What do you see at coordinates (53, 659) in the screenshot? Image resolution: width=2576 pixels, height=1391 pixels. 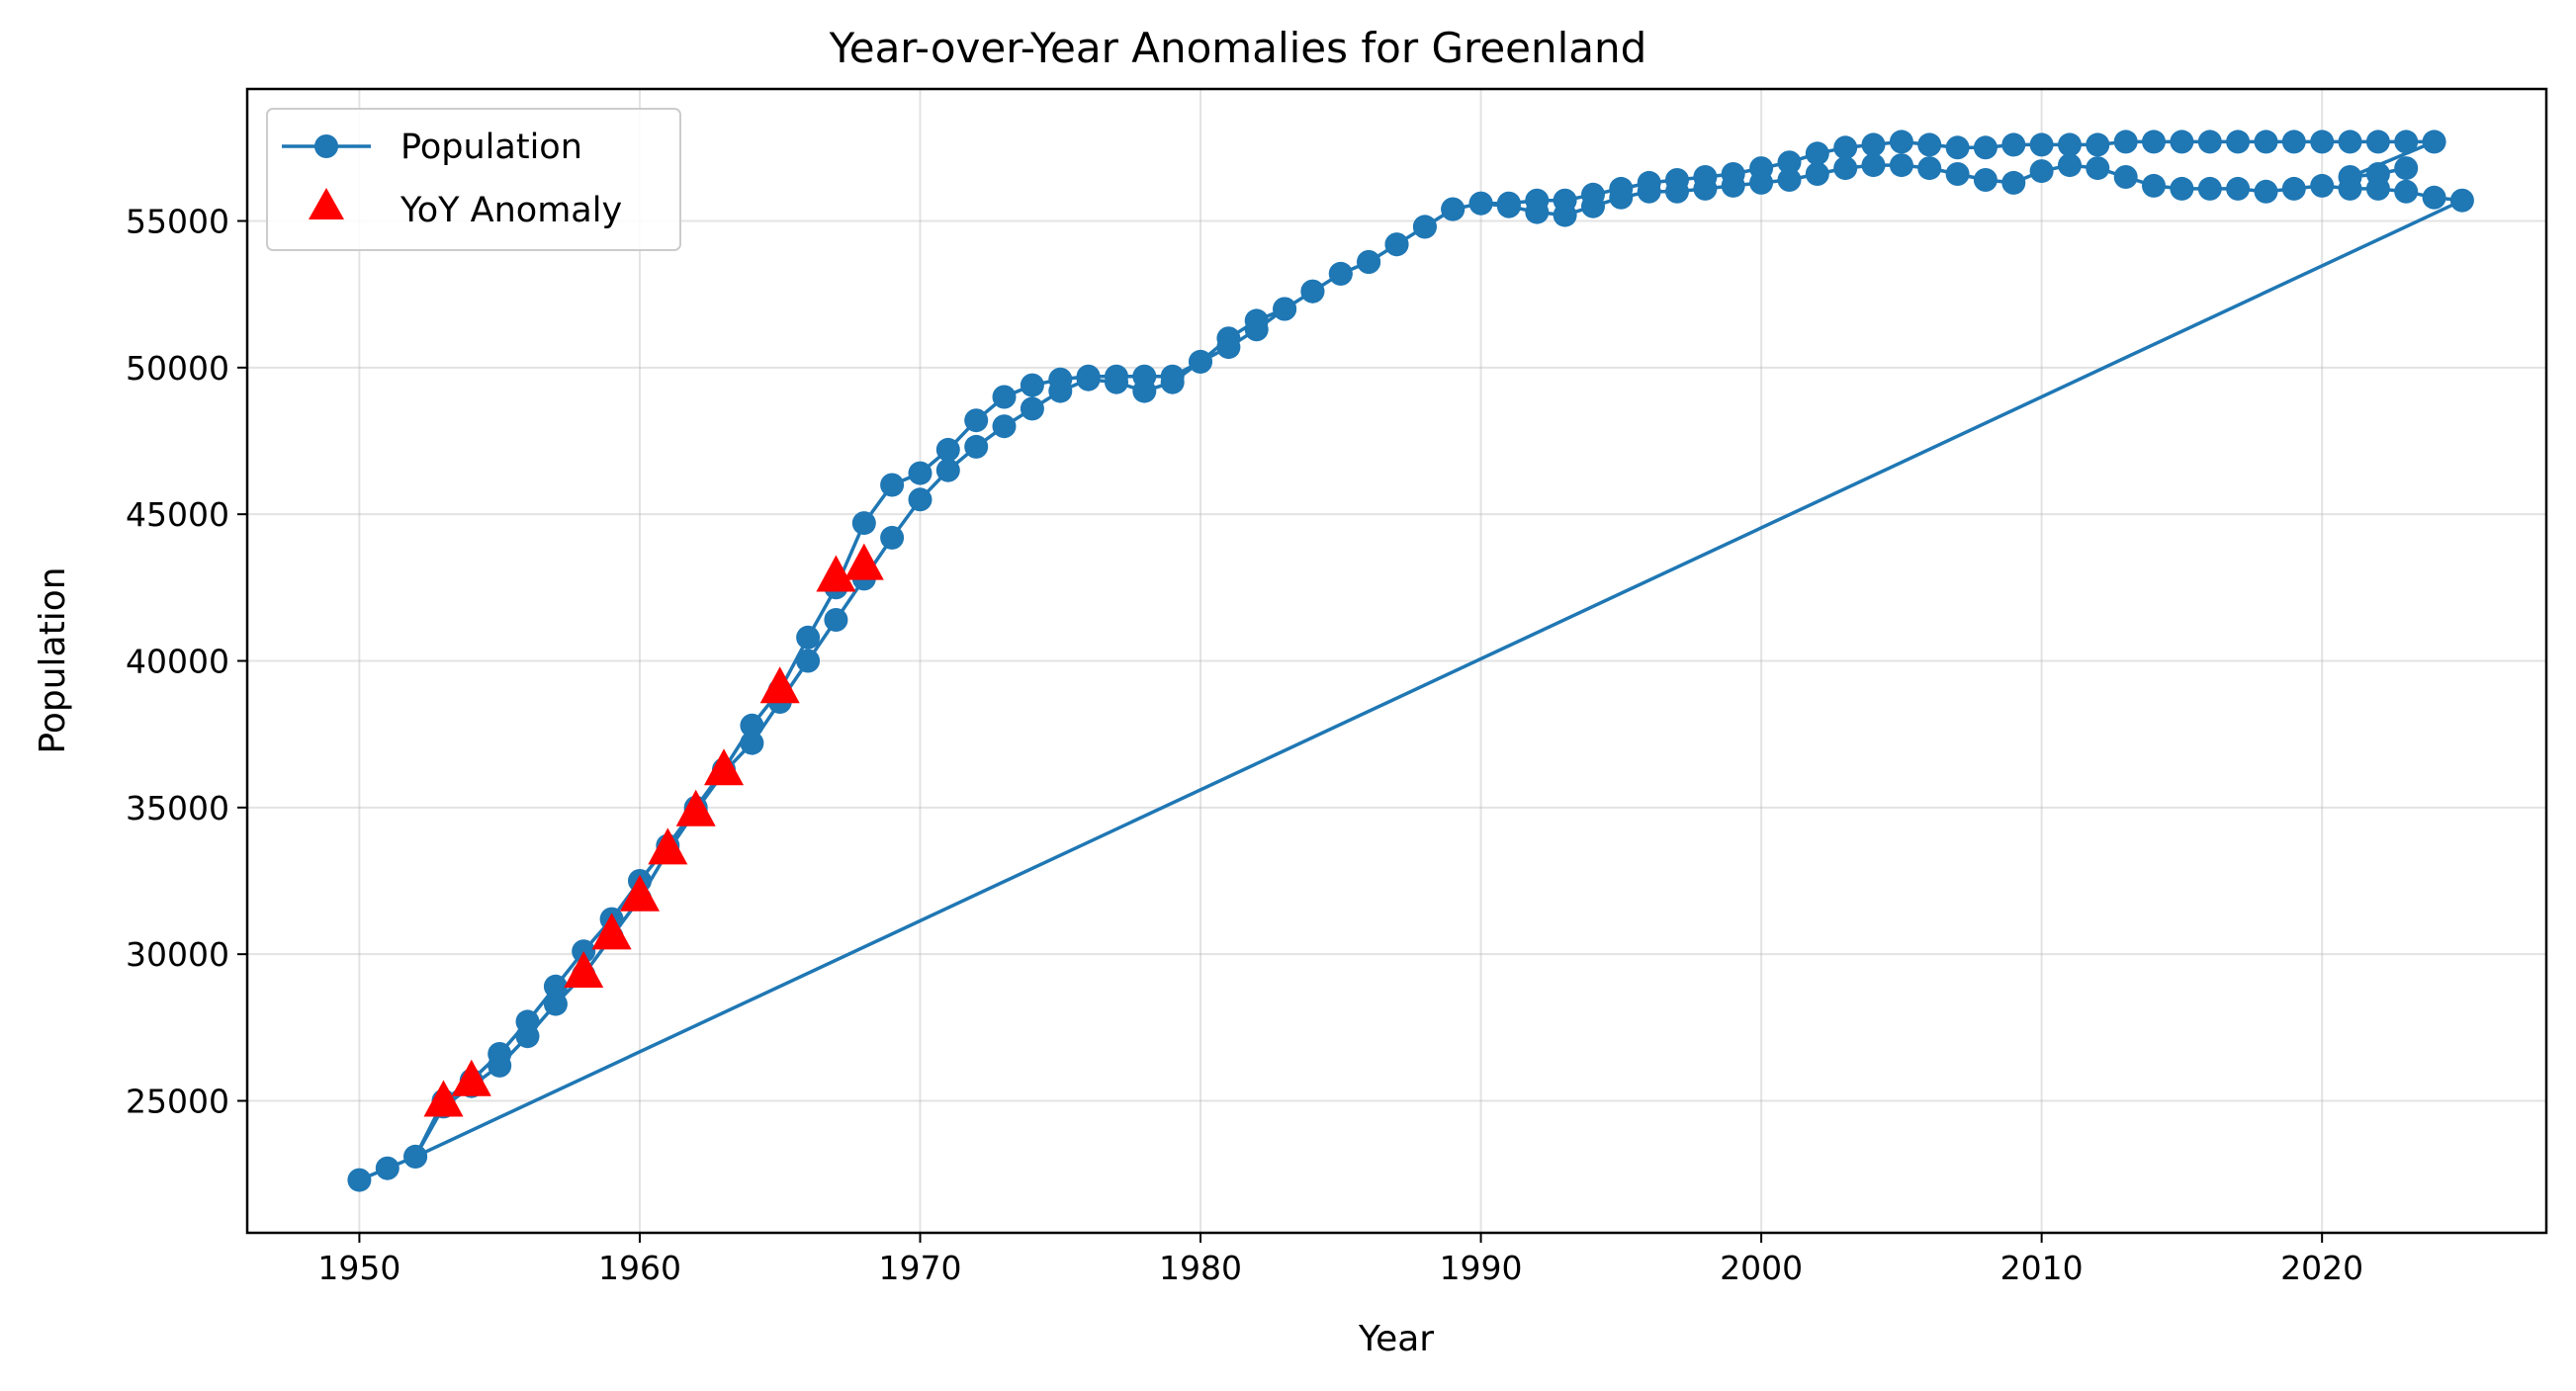 I see `y-axis-title: Population` at bounding box center [53, 659].